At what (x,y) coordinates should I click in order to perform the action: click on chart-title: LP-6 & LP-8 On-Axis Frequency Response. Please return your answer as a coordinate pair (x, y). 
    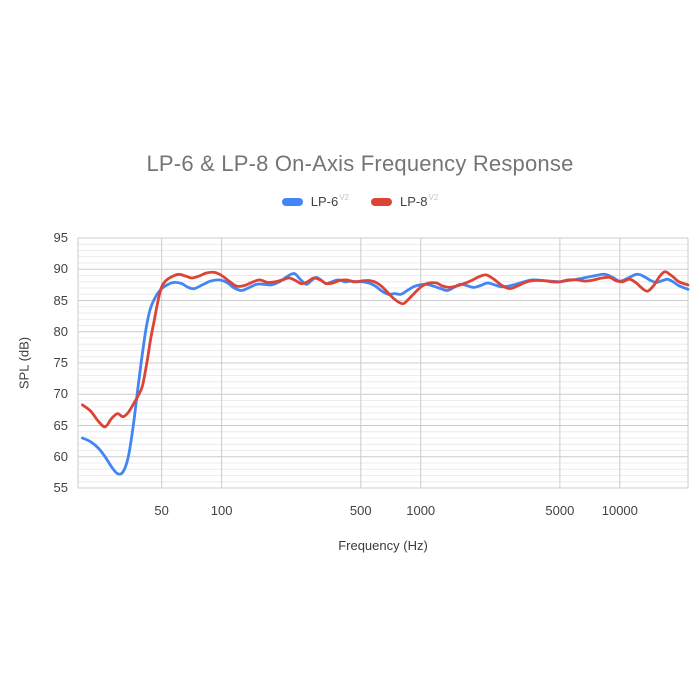
    Looking at the image, I should click on (360, 163).